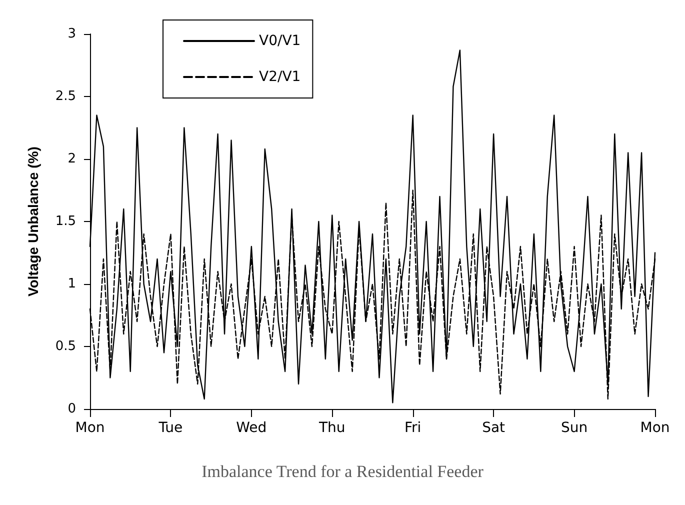 The width and height of the screenshot is (685, 505). What do you see at coordinates (413, 428) in the screenshot?
I see `x-tick-label: Fri` at bounding box center [413, 428].